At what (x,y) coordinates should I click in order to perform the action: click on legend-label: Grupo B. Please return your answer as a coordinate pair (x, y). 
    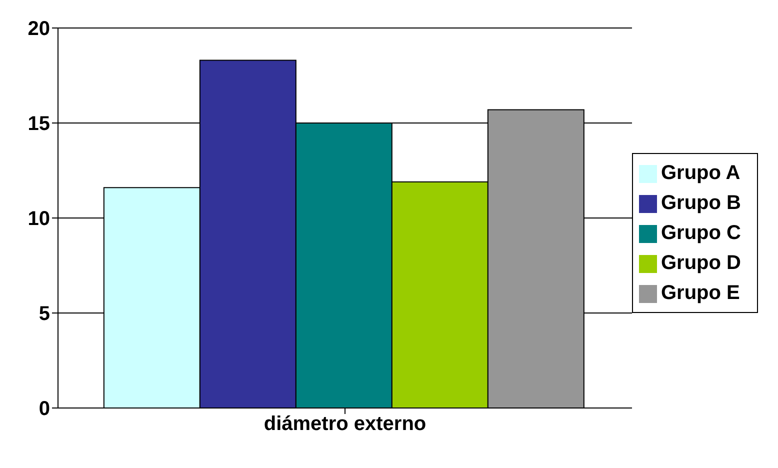
    Looking at the image, I should click on (701, 203).